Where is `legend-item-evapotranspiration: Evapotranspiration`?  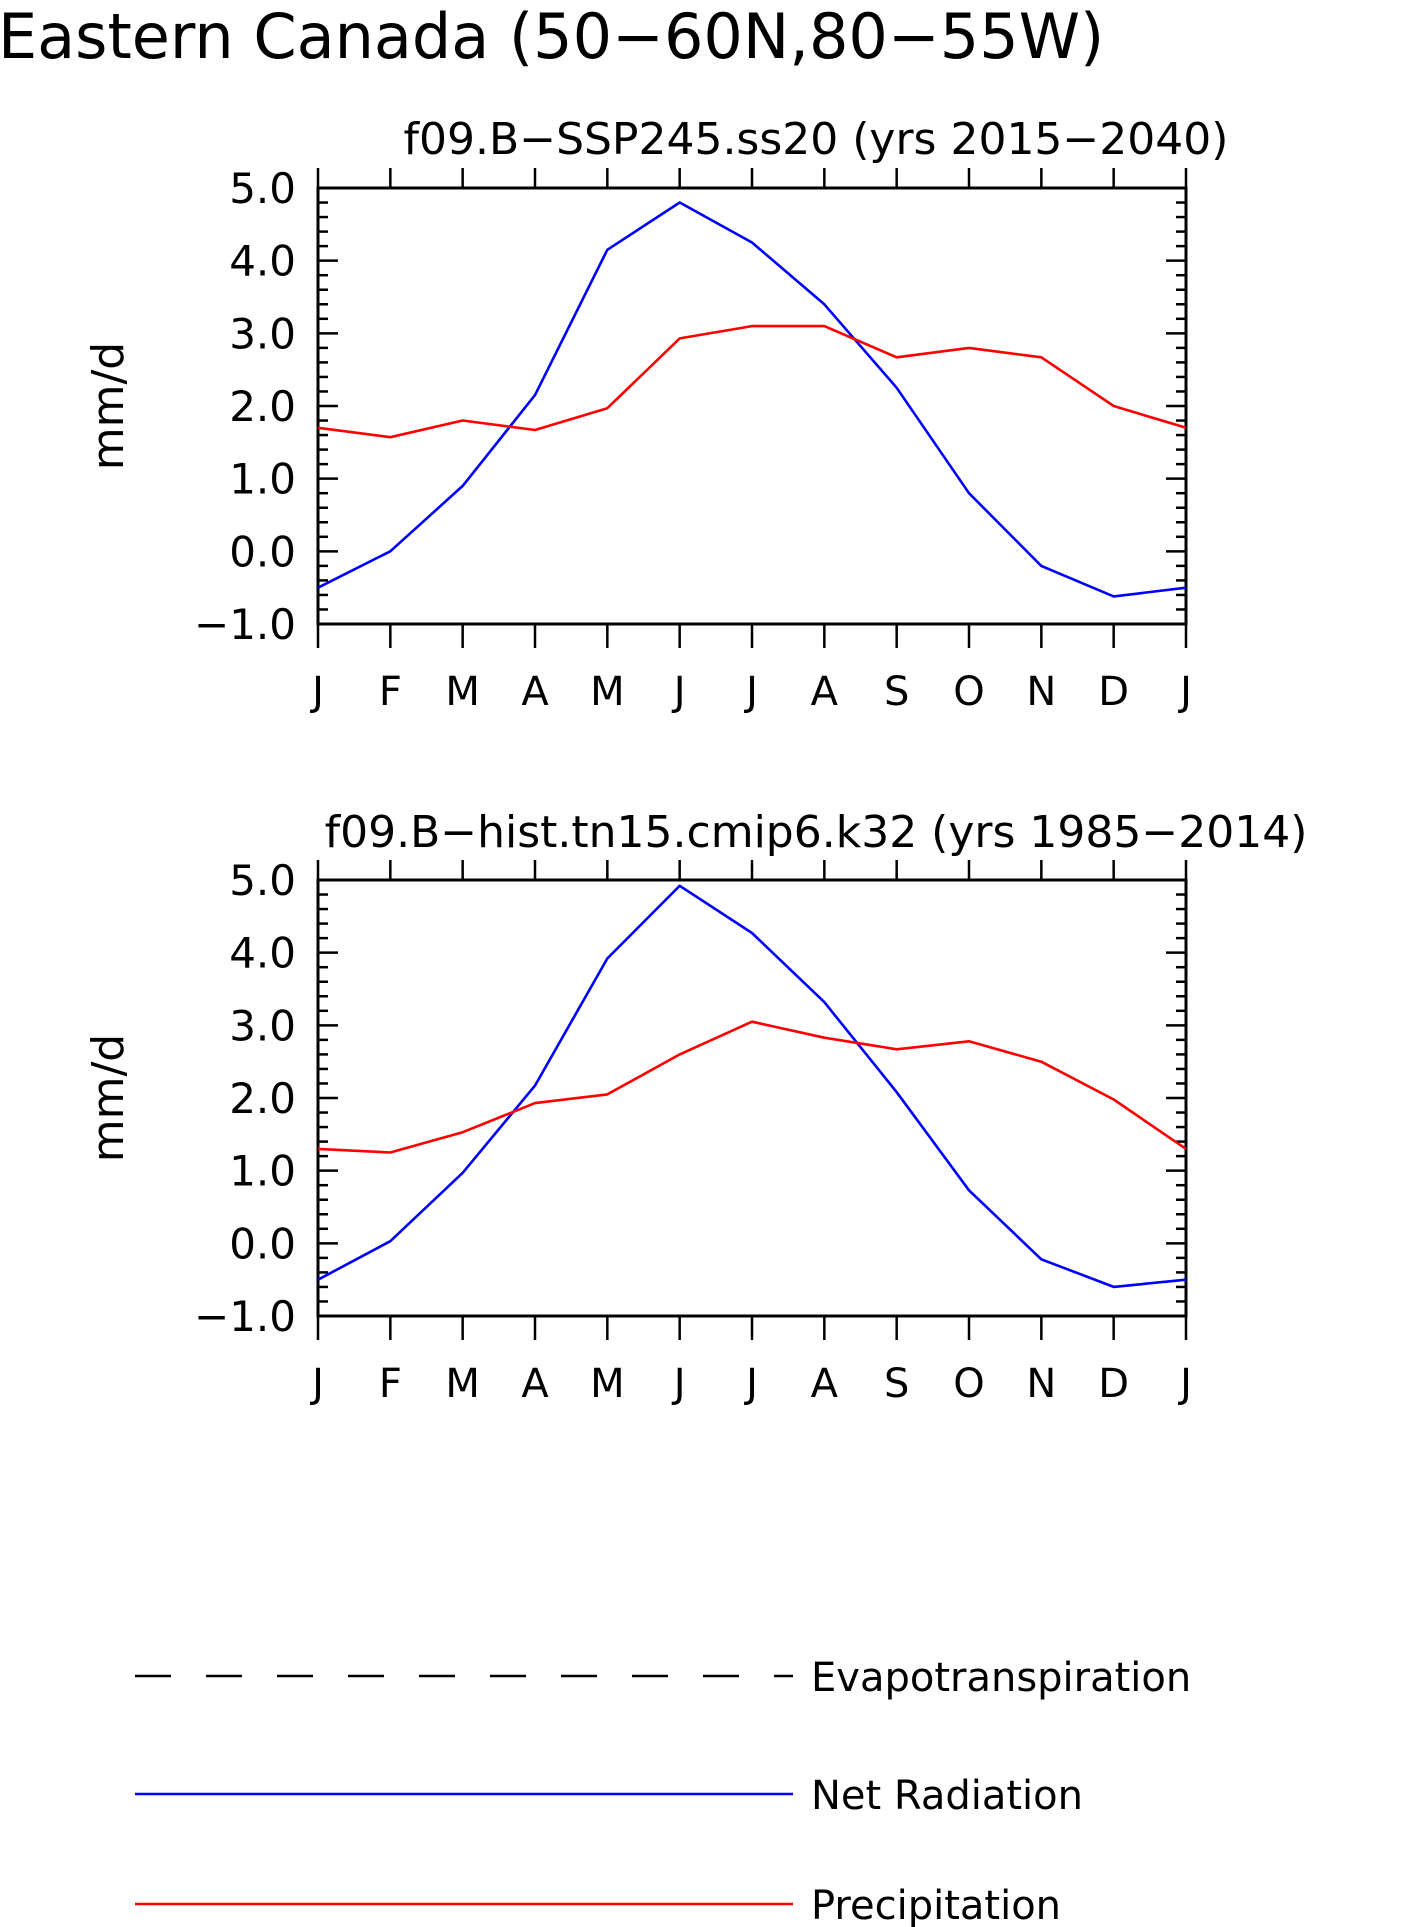
legend-item-evapotranspiration: Evapotranspiration is located at coordinates (663, 1678).